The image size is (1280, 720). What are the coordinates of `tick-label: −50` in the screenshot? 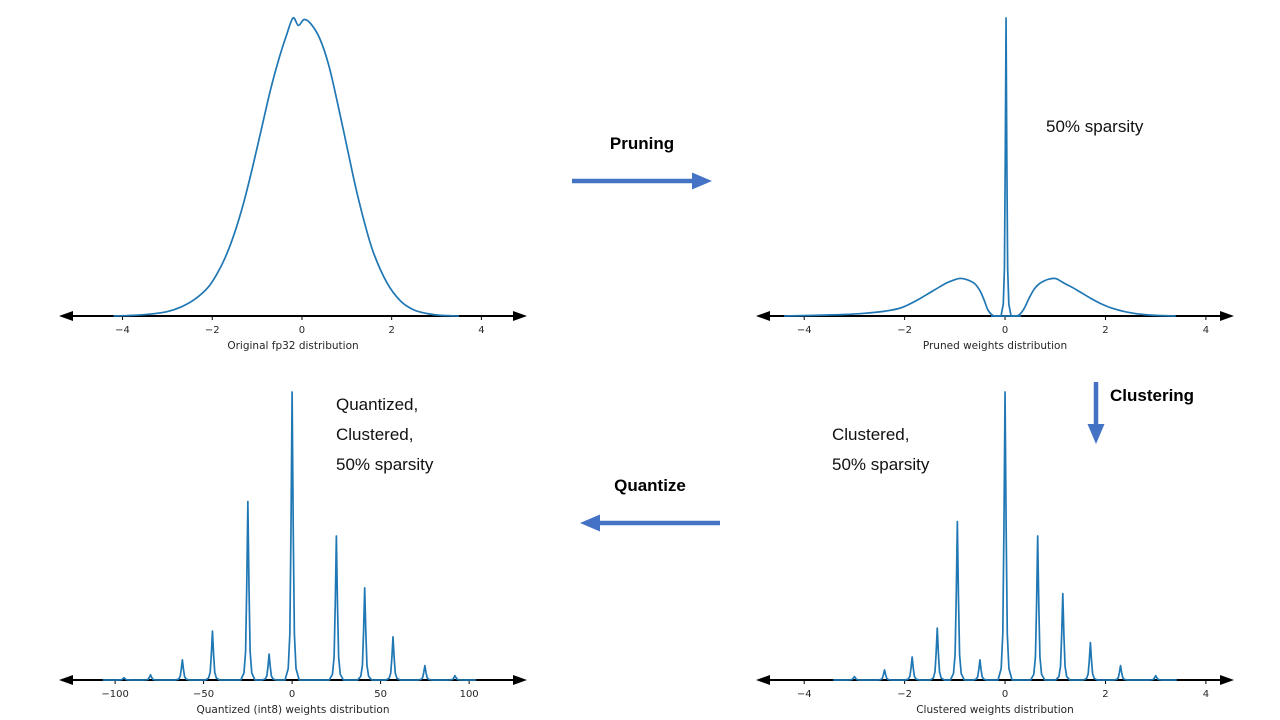 It's located at (203, 694).